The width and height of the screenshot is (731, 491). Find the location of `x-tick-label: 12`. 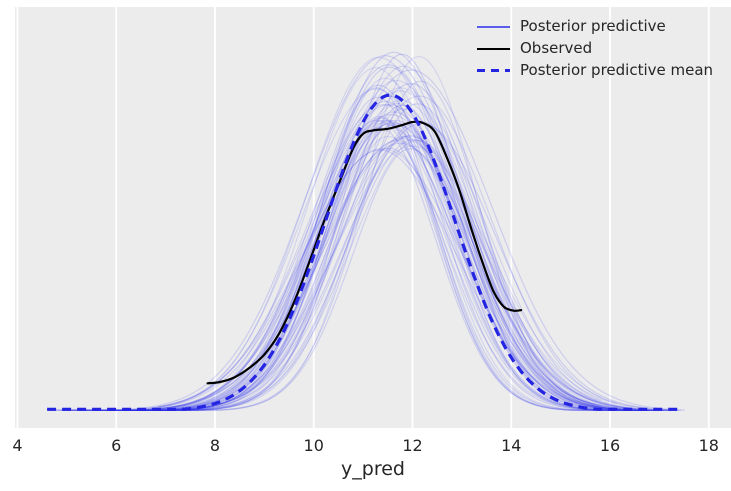

x-tick-label: 12 is located at coordinates (412, 445).